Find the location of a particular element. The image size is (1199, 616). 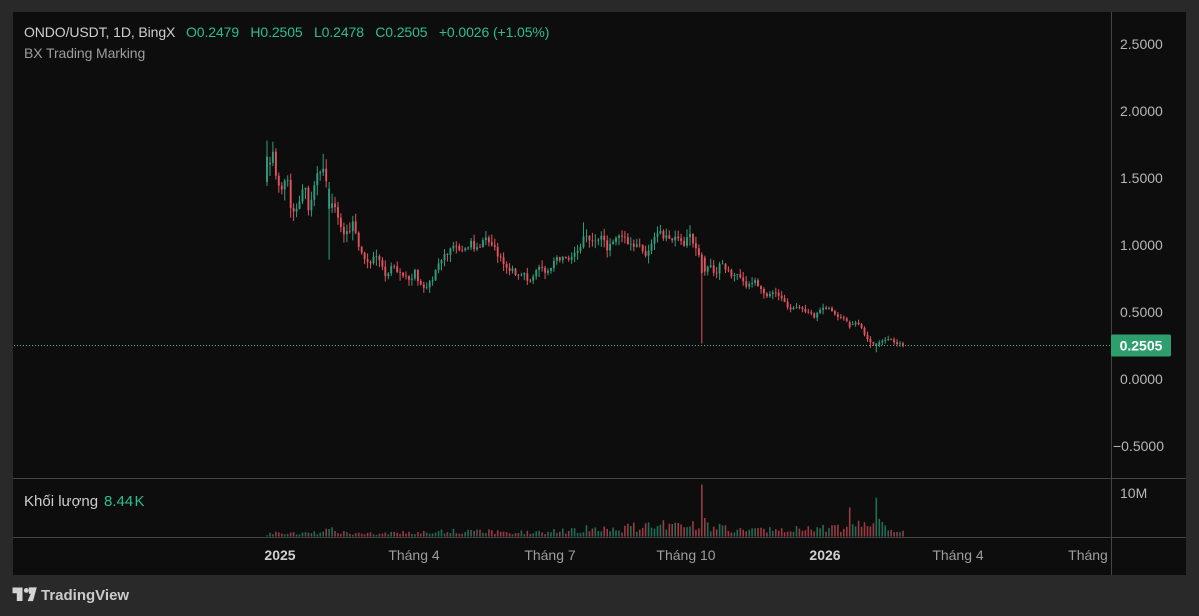

svg-text: Tháng 7 is located at coordinates (550, 555).